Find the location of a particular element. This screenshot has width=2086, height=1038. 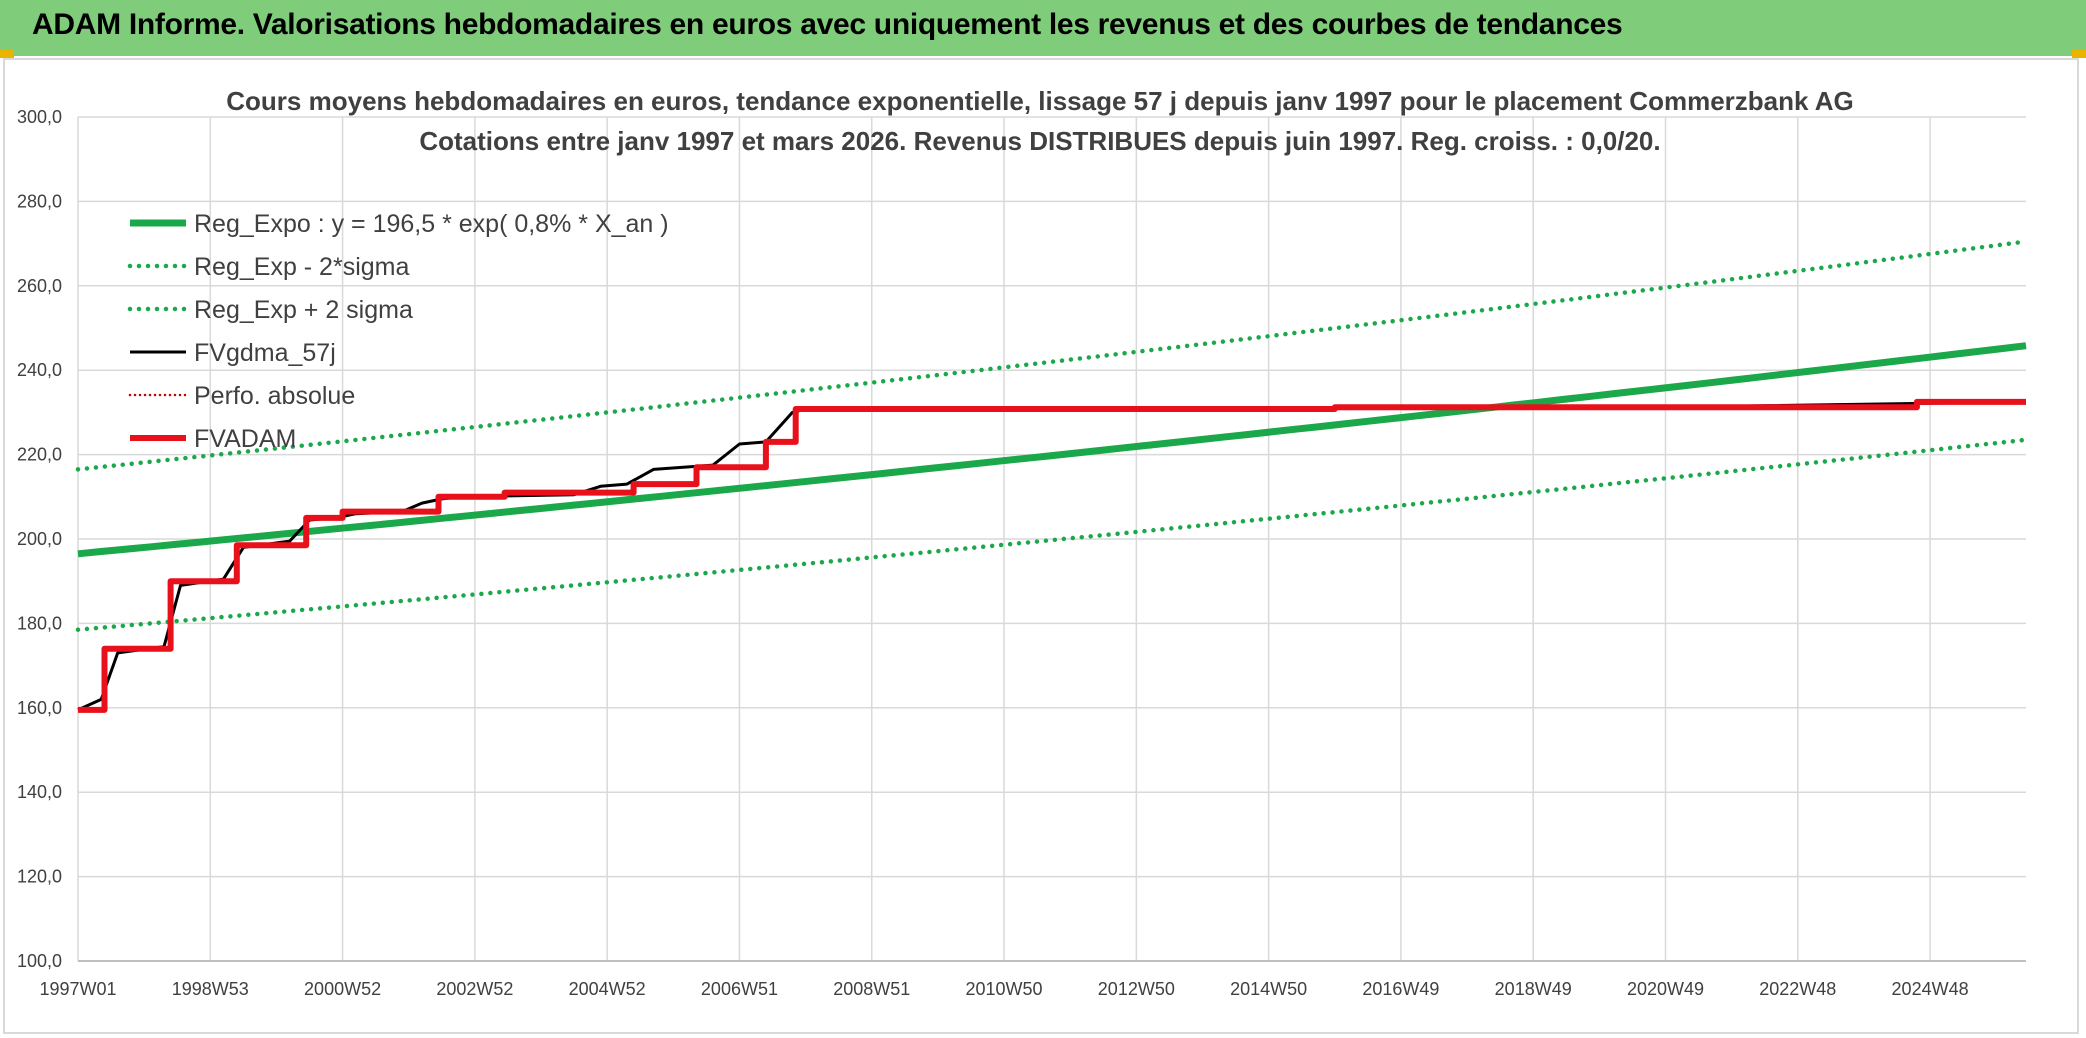

y-tick-label: 280,0 is located at coordinates (39, 201).